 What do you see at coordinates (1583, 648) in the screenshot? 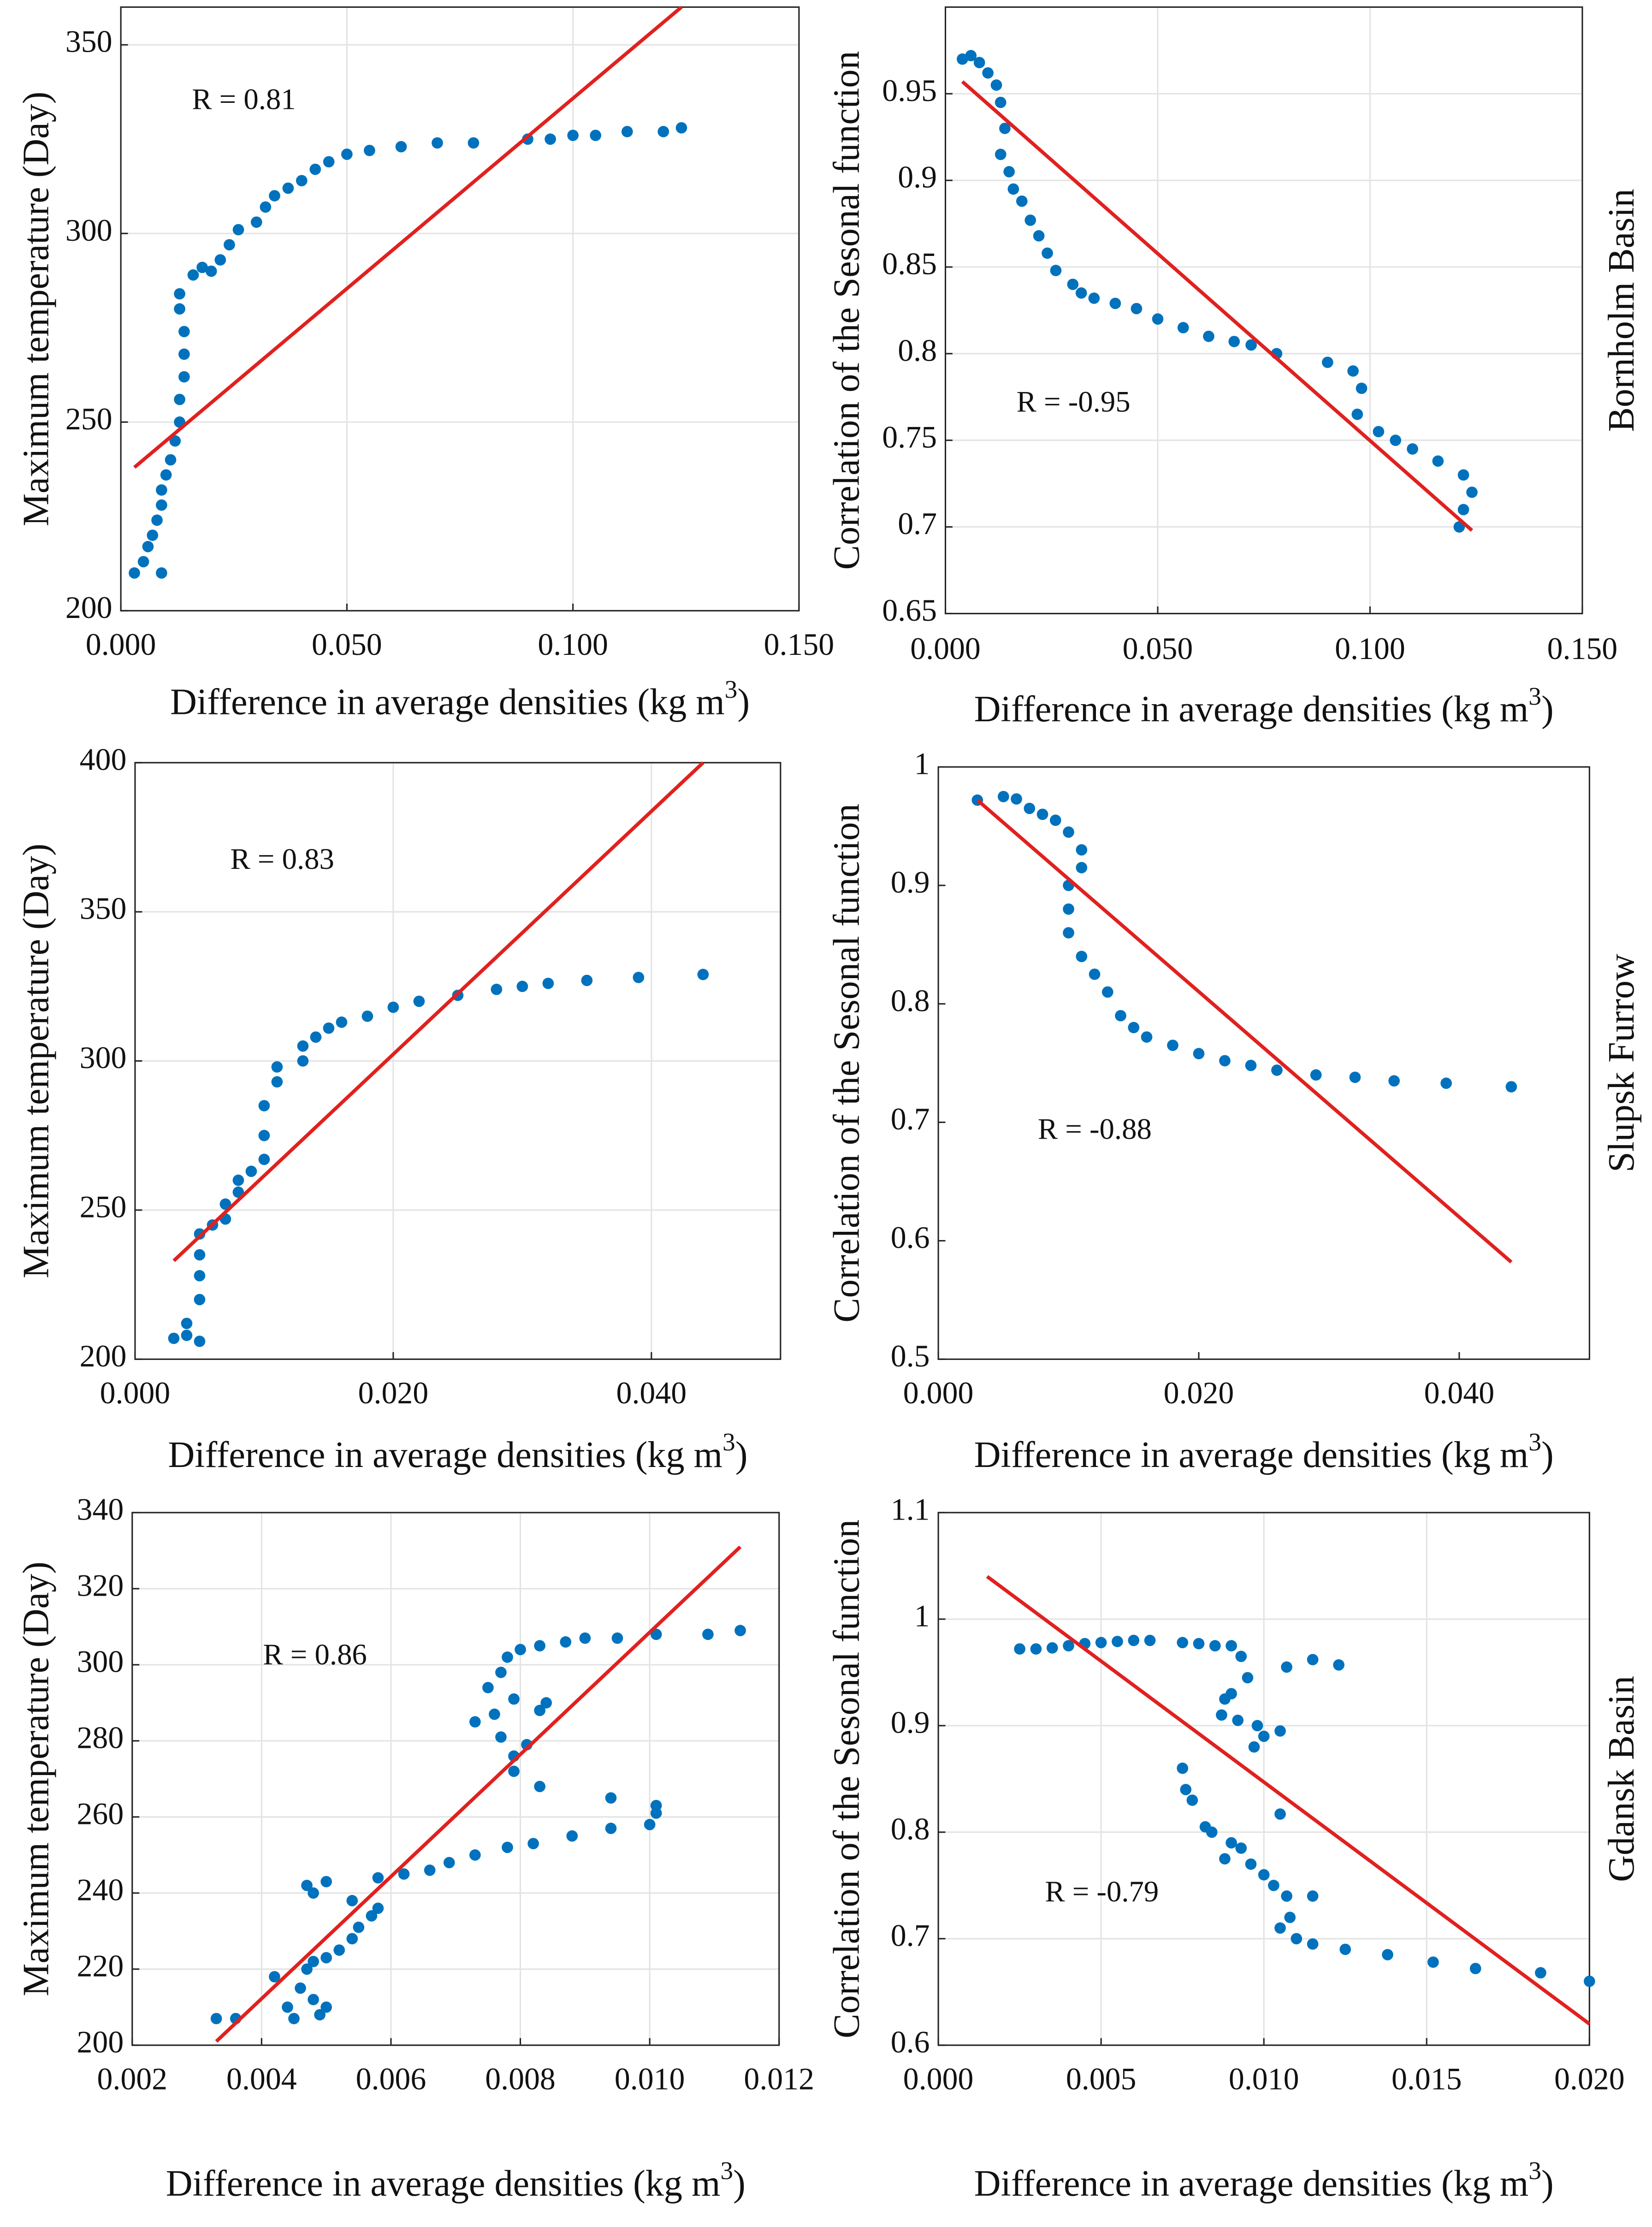
I see `x-tick-label: 0.150` at bounding box center [1583, 648].